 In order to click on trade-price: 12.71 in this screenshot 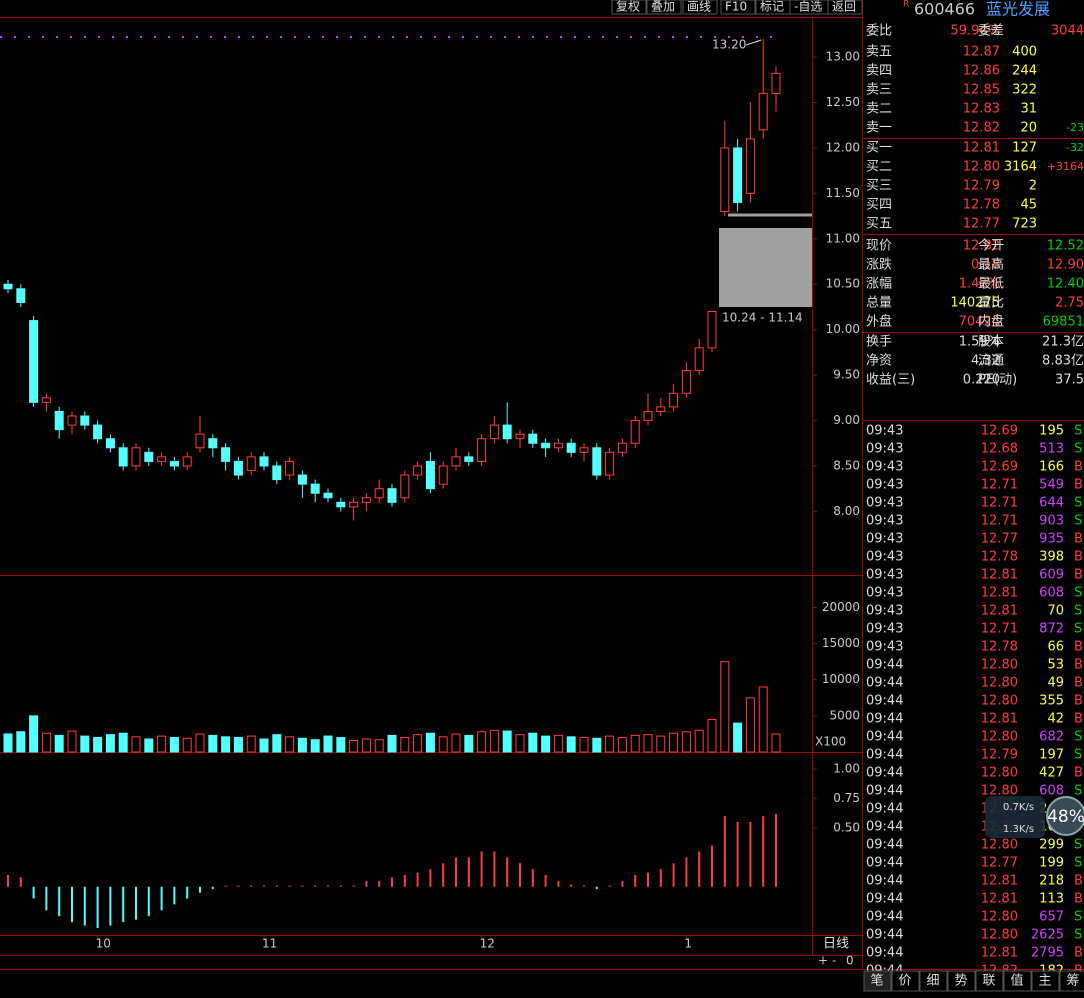, I will do `click(999, 503)`.